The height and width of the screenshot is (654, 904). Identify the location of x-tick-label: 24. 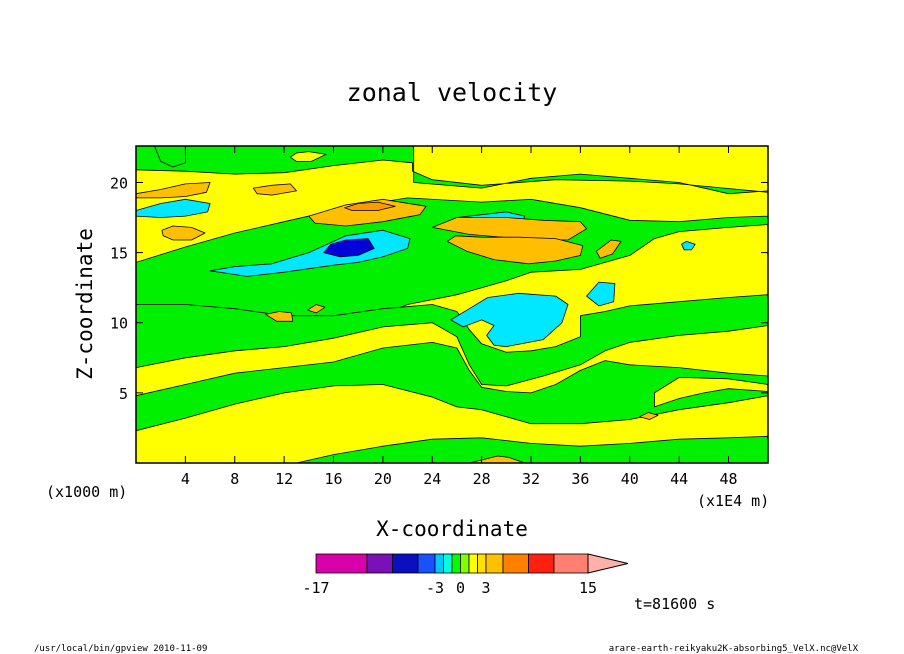
(432, 479).